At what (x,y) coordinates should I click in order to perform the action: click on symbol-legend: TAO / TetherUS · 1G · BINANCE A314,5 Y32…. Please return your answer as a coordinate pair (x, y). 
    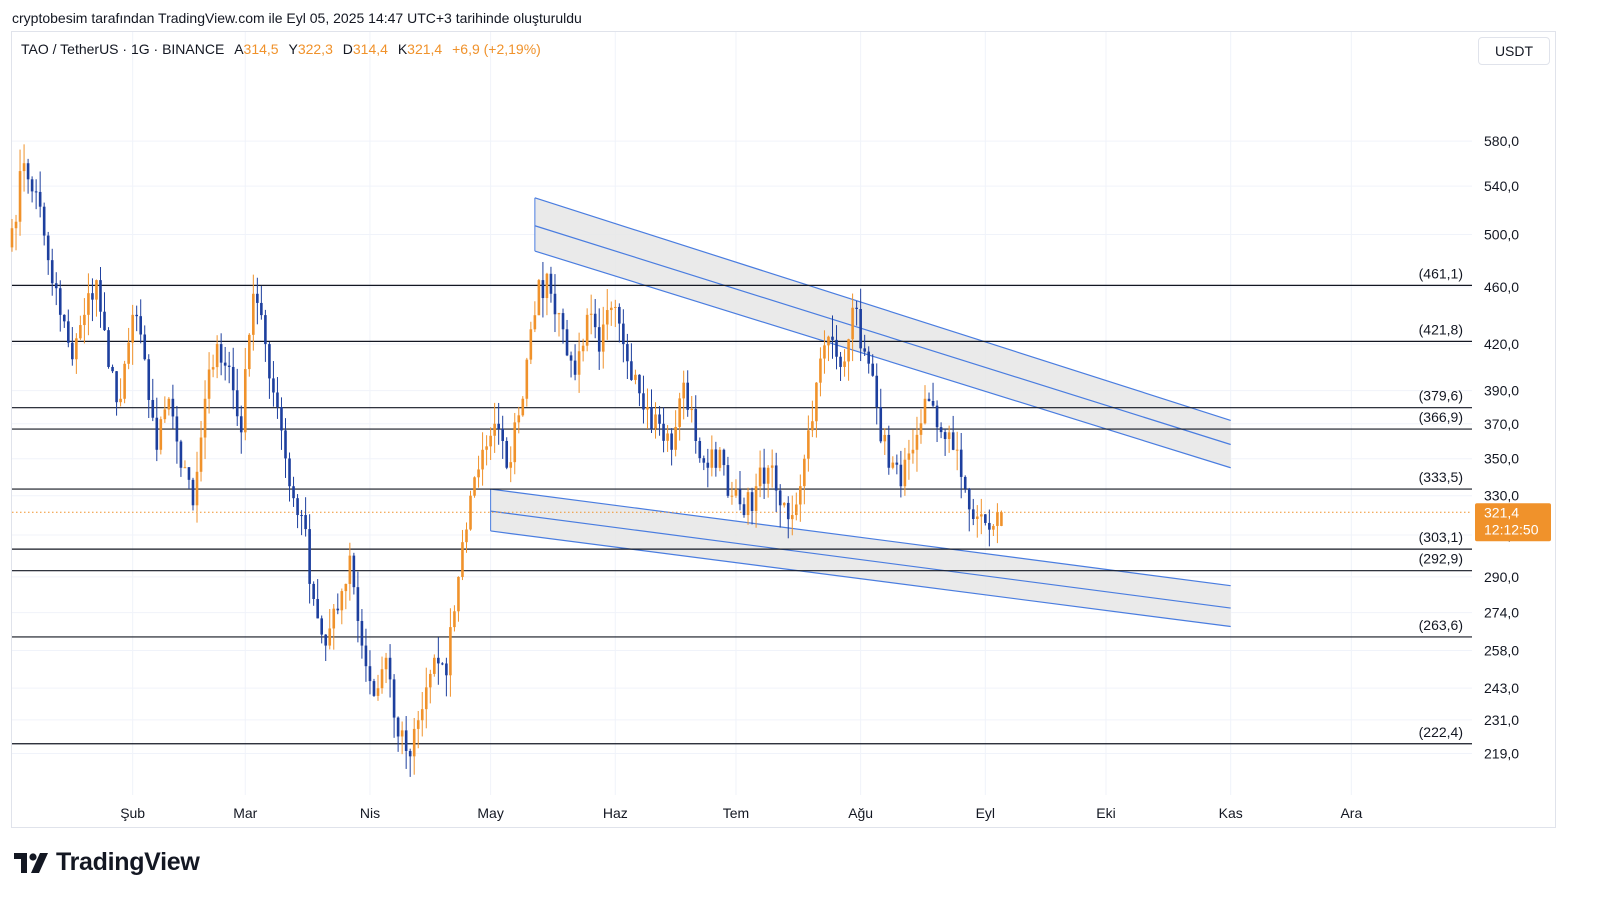
    Looking at the image, I should click on (281, 49).